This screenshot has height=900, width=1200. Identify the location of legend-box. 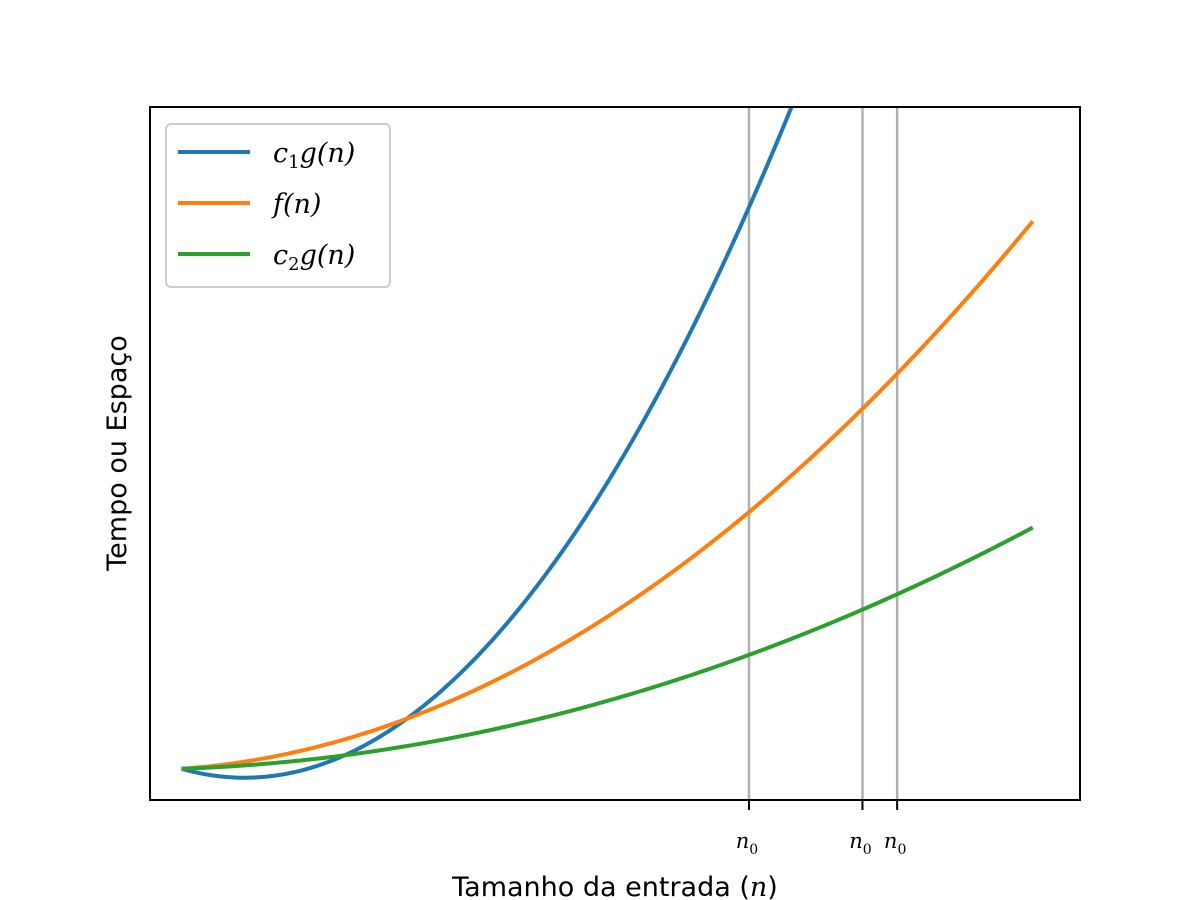
(278, 205).